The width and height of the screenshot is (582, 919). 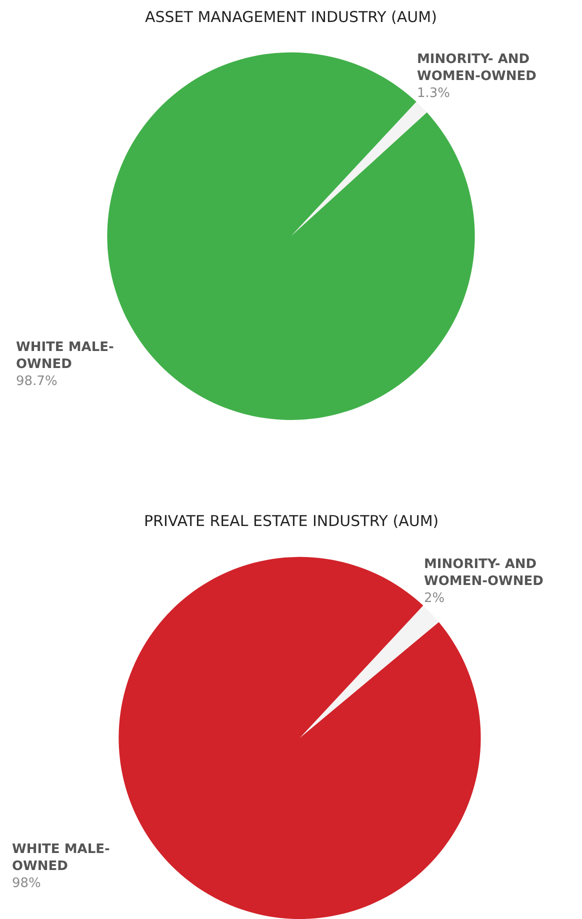 What do you see at coordinates (433, 93) in the screenshot?
I see `data-label: 1.3%` at bounding box center [433, 93].